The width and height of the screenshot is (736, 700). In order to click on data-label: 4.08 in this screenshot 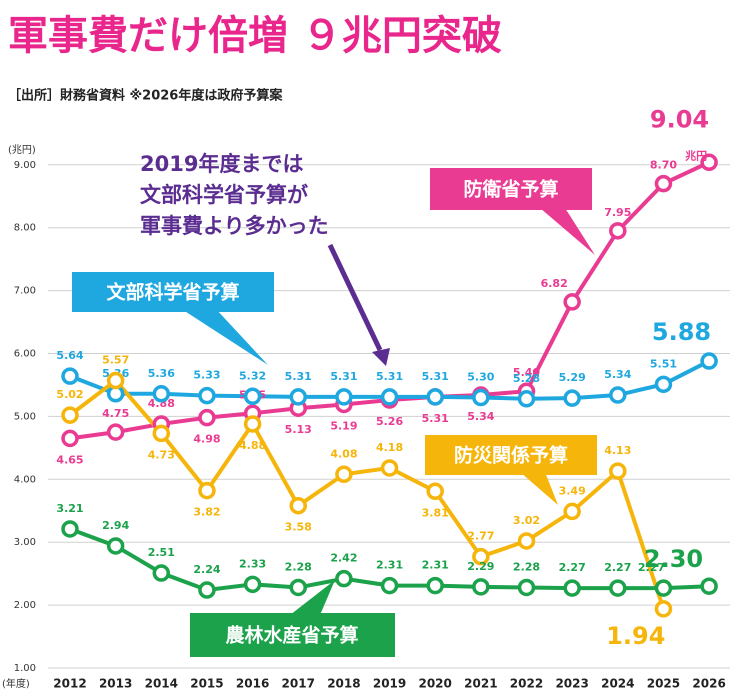, I will do `click(343, 453)`.